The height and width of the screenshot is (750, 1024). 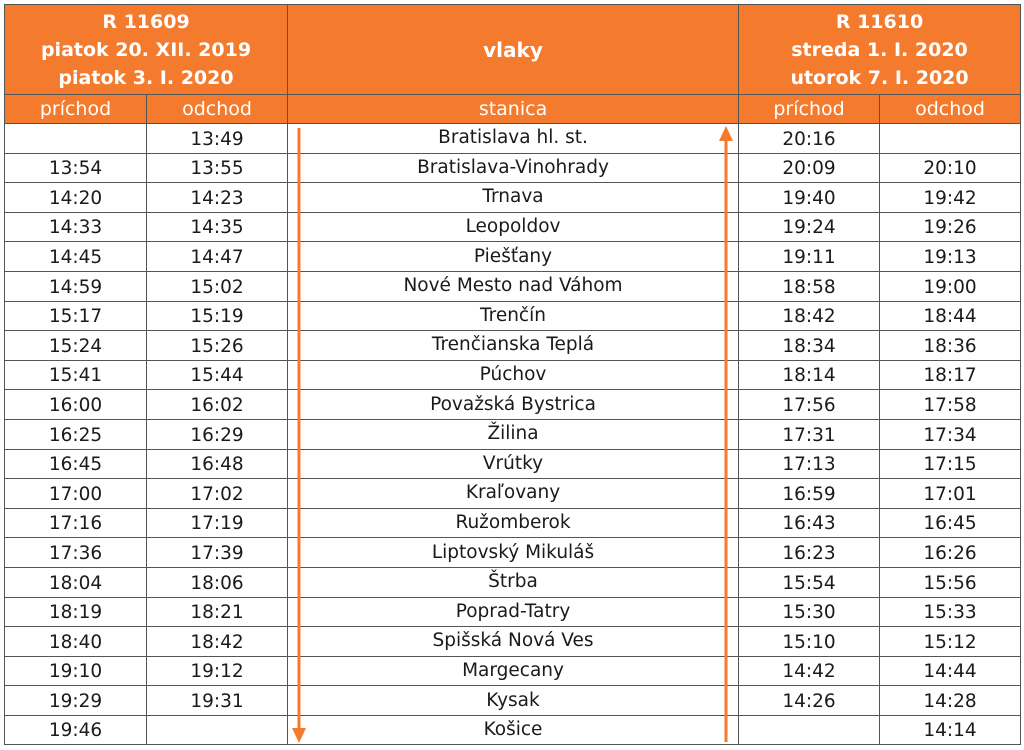 What do you see at coordinates (217, 109) in the screenshot?
I see `col-departure-left: odchod` at bounding box center [217, 109].